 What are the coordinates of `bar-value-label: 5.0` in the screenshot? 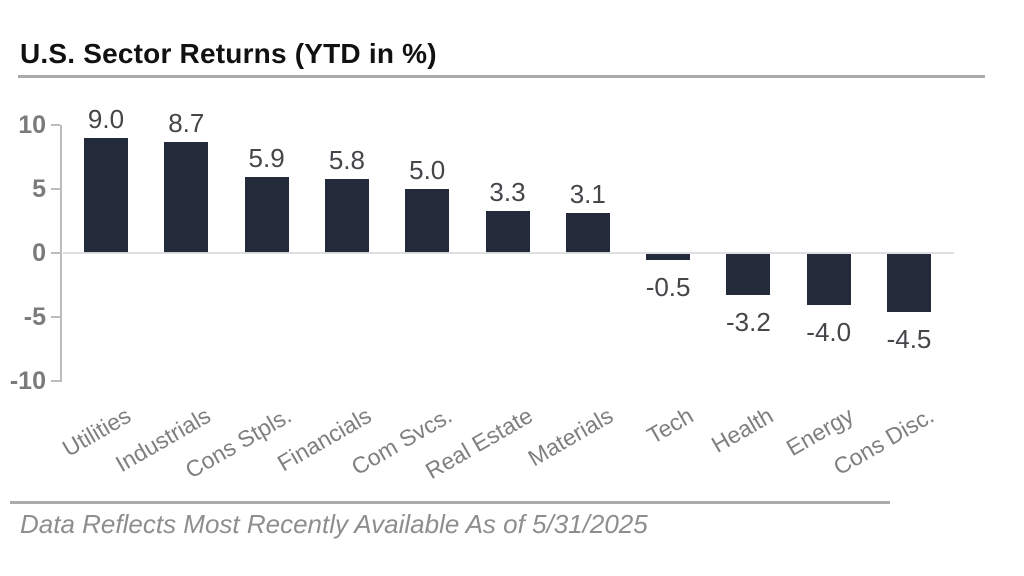 It's located at (427, 170).